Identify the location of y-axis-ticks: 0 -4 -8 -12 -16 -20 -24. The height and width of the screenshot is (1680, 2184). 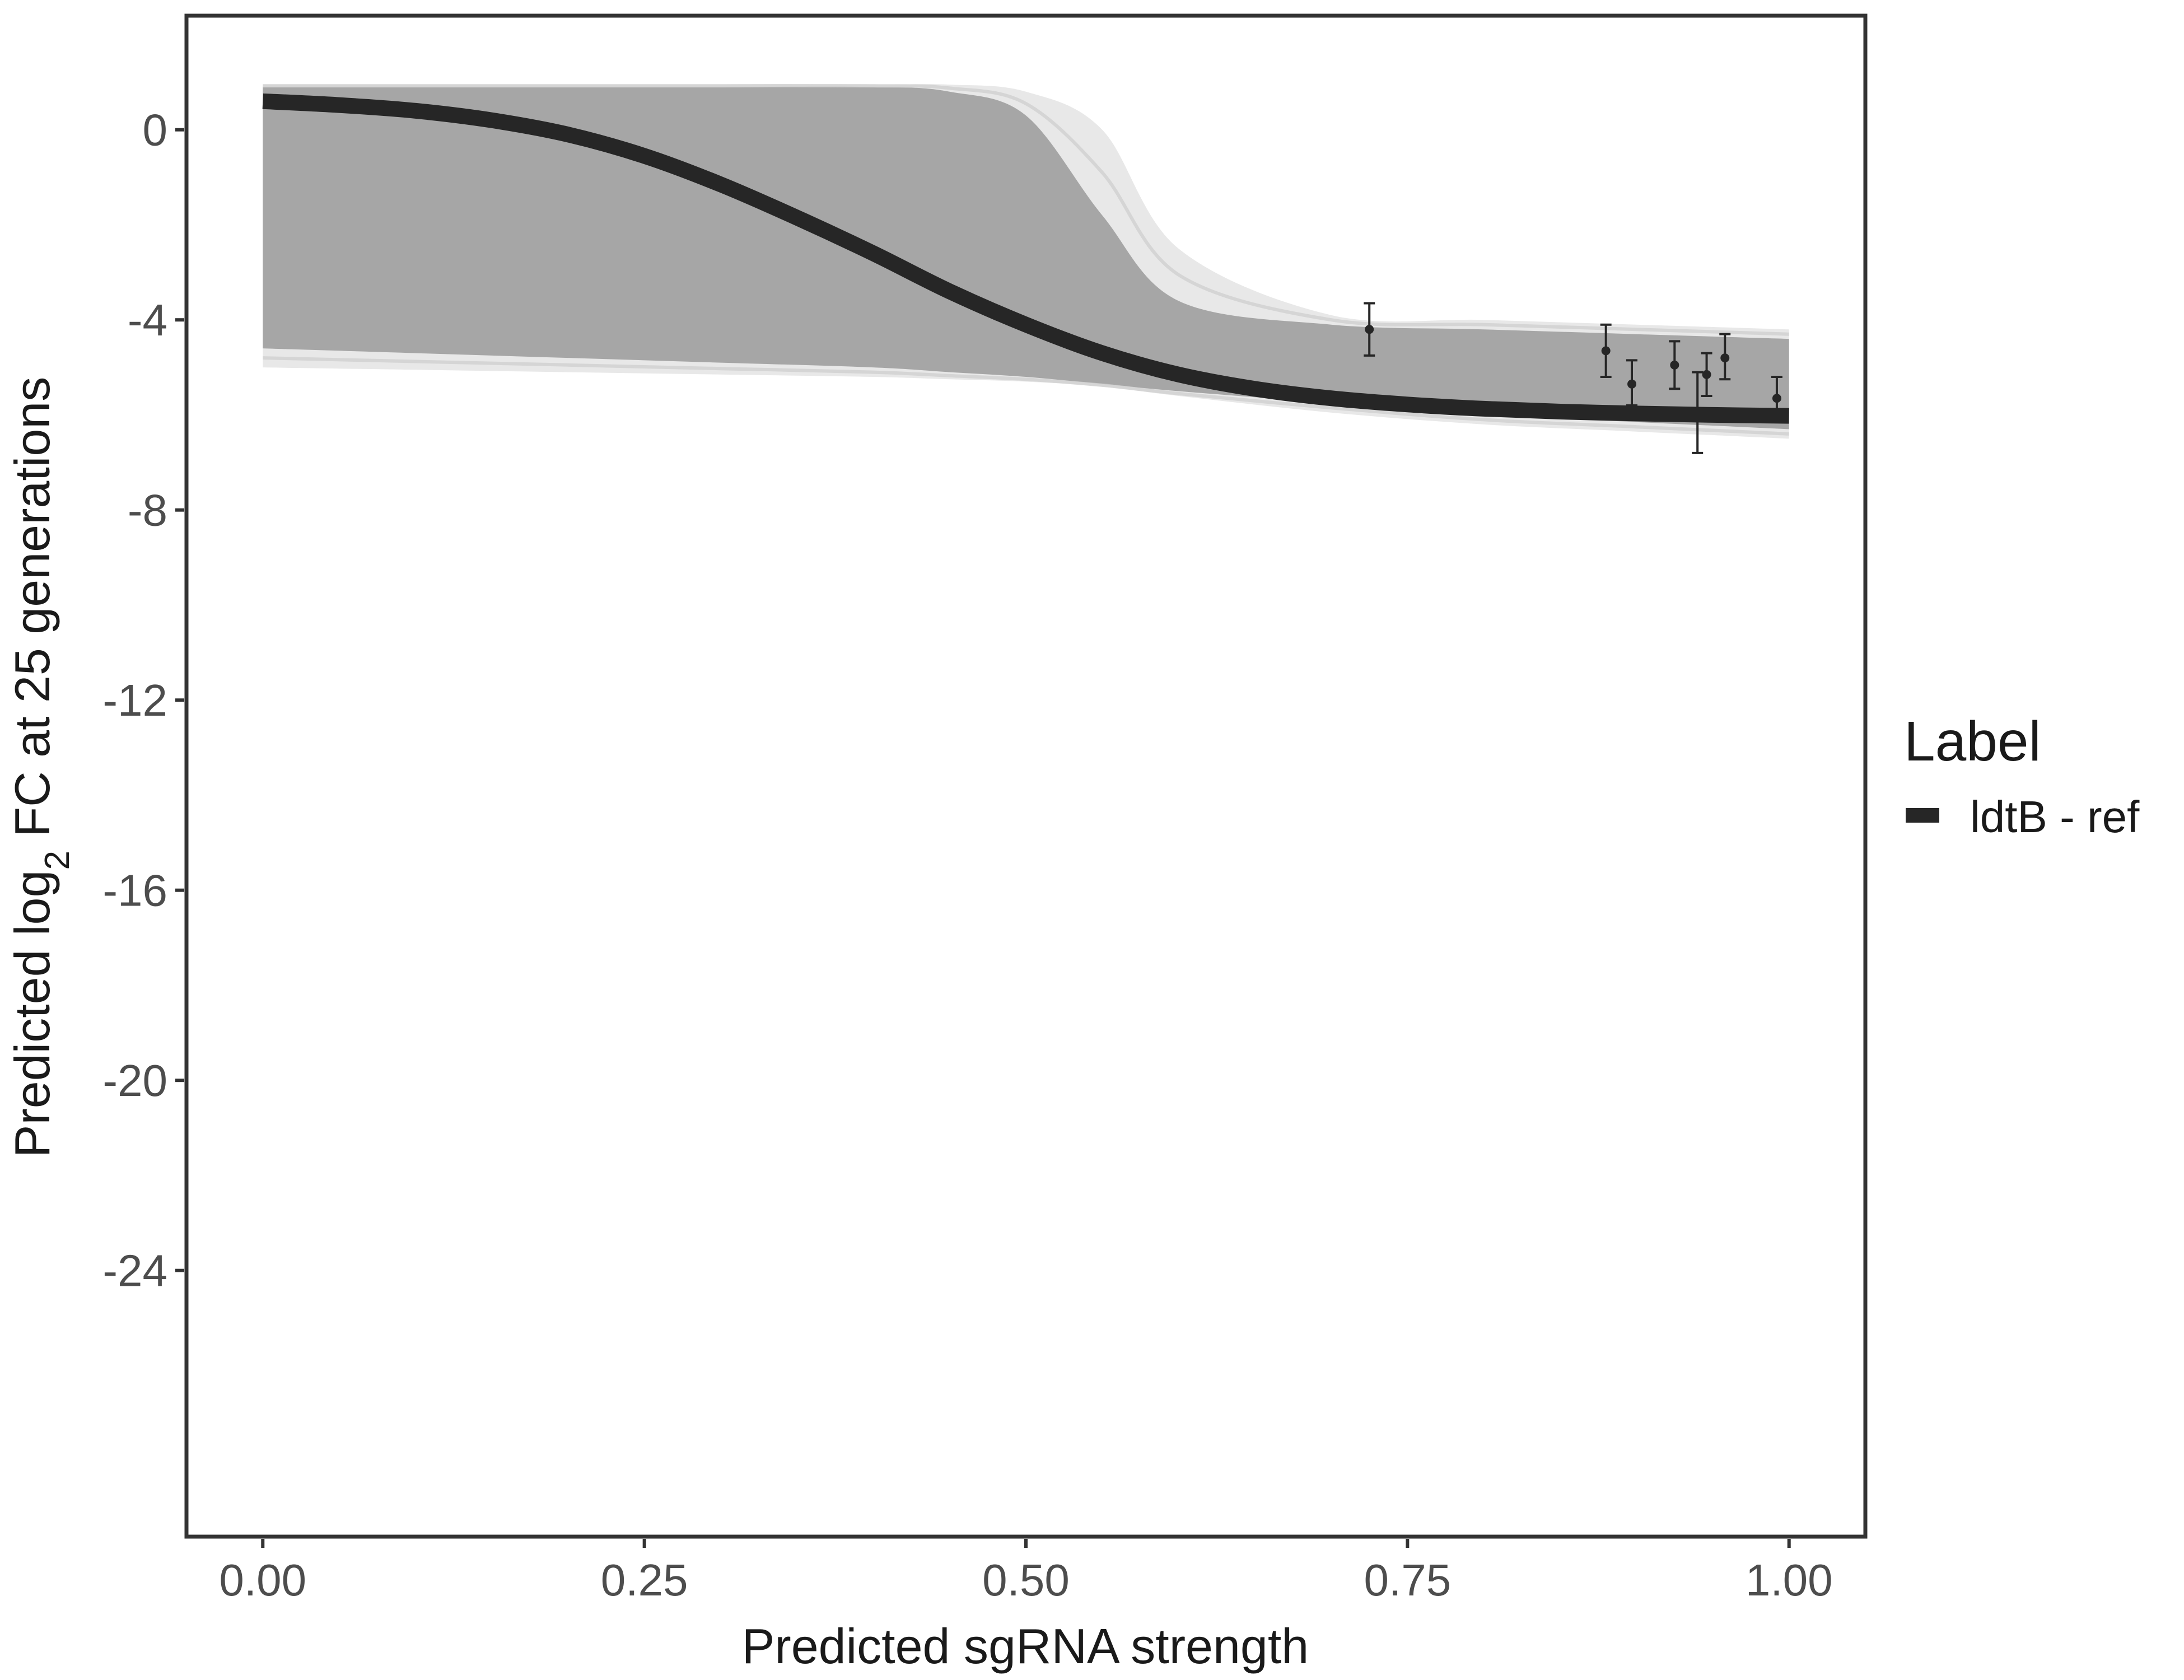
(143, 700).